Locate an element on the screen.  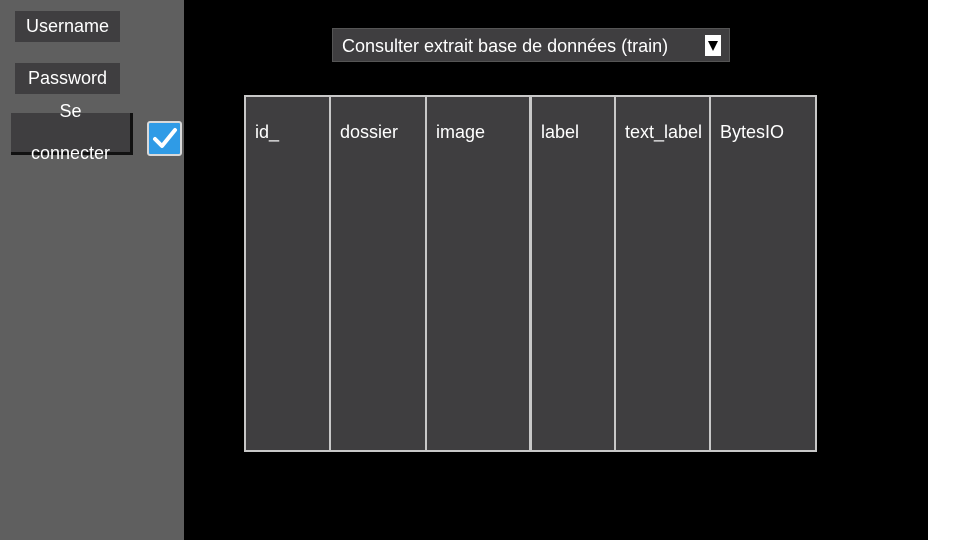
password-field: Password is located at coordinates (67, 78).